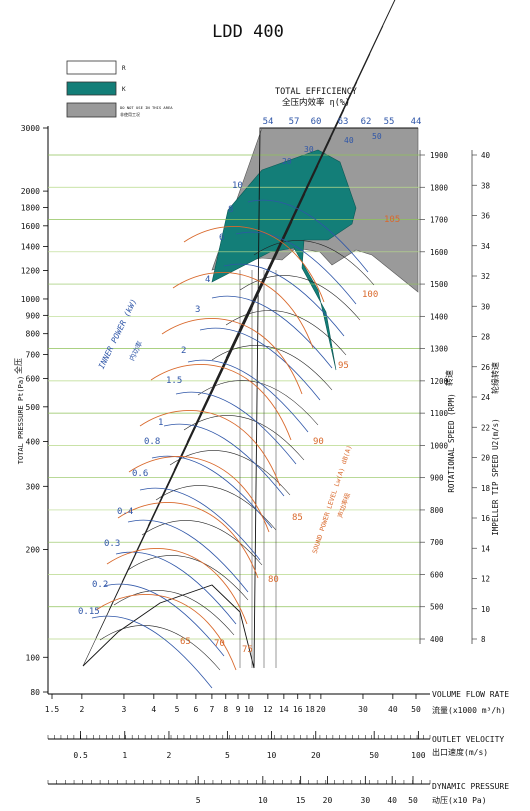 The width and height of the screenshot is (530, 811). I want to click on x-tick-label-4: 5, so click(177, 709).